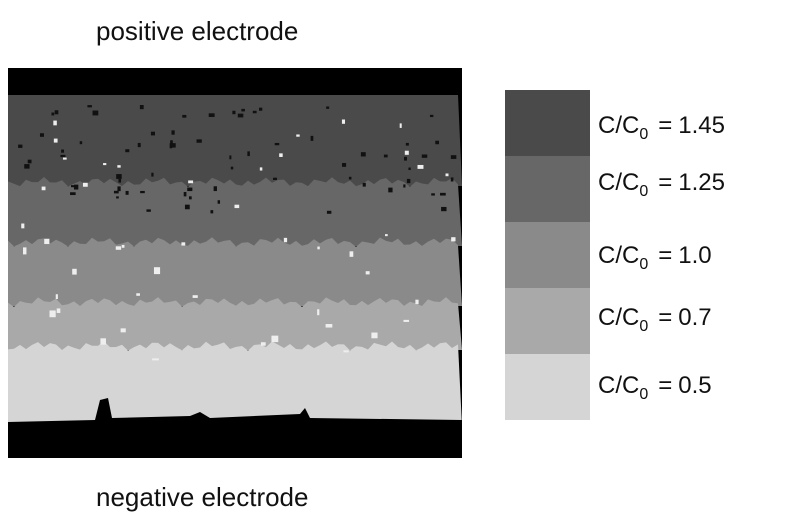 This screenshot has width=797, height=522. Describe the element at coordinates (202, 497) in the screenshot. I see `bottom-label: negative electrode` at that location.